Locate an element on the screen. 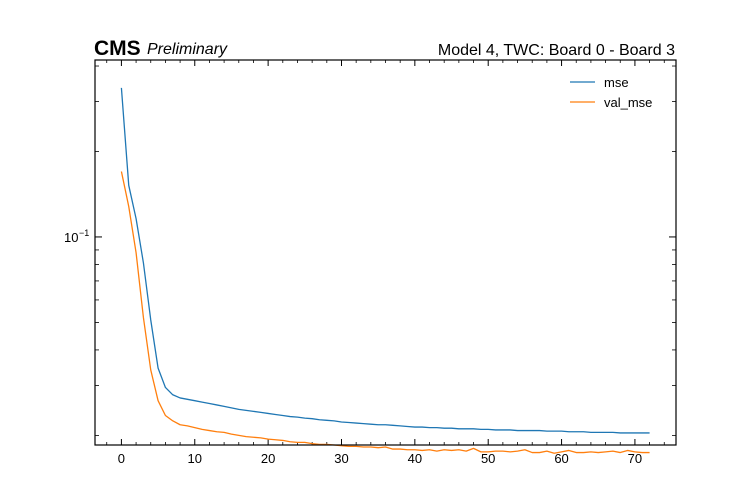 This screenshot has height=500, width=750. y-tick-label-base: 10 is located at coordinates (71, 237).